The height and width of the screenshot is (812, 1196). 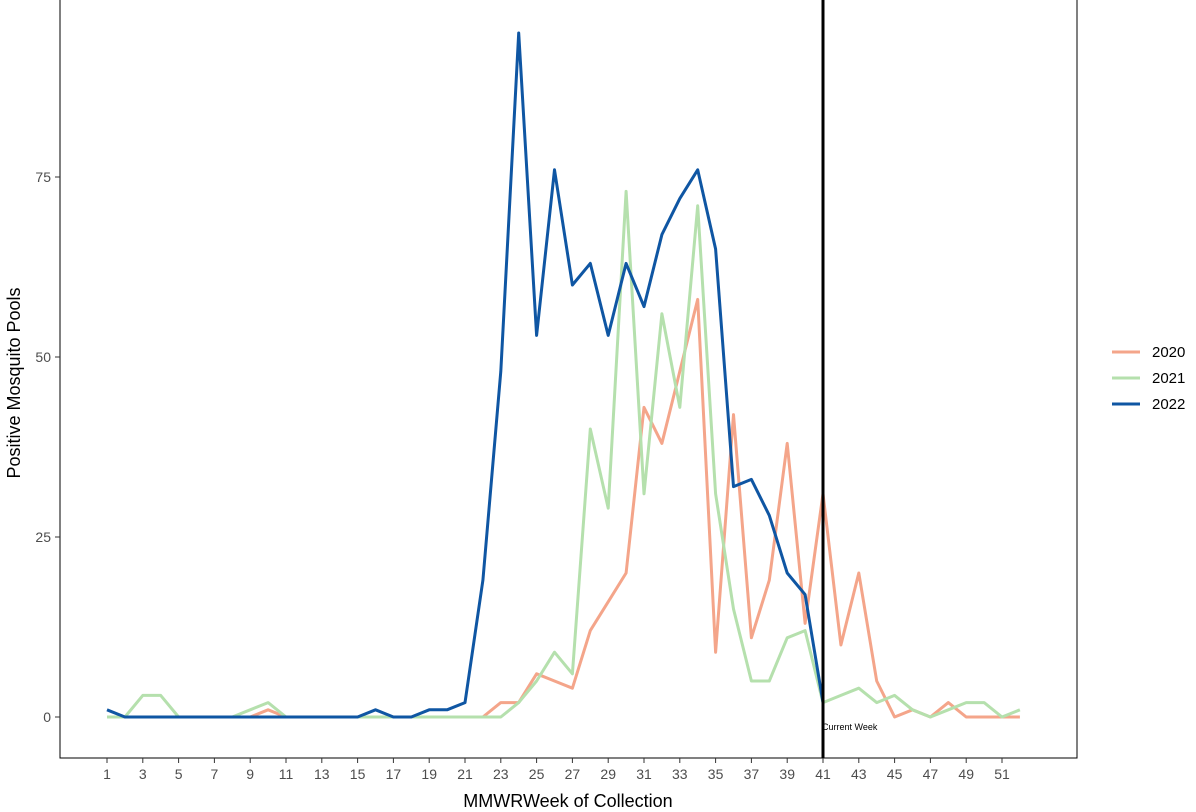 I want to click on y-tick-label: 50, so click(x=43, y=357).